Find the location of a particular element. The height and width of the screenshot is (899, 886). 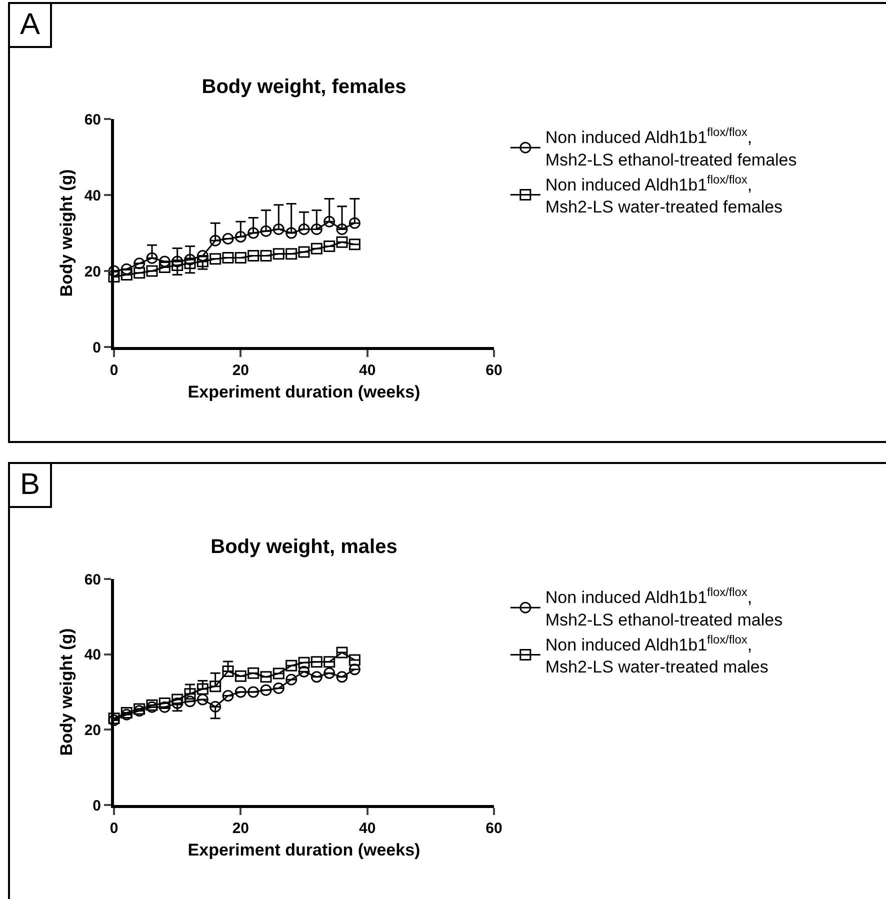

chart-title: Body weight, males is located at coordinates (304, 547).